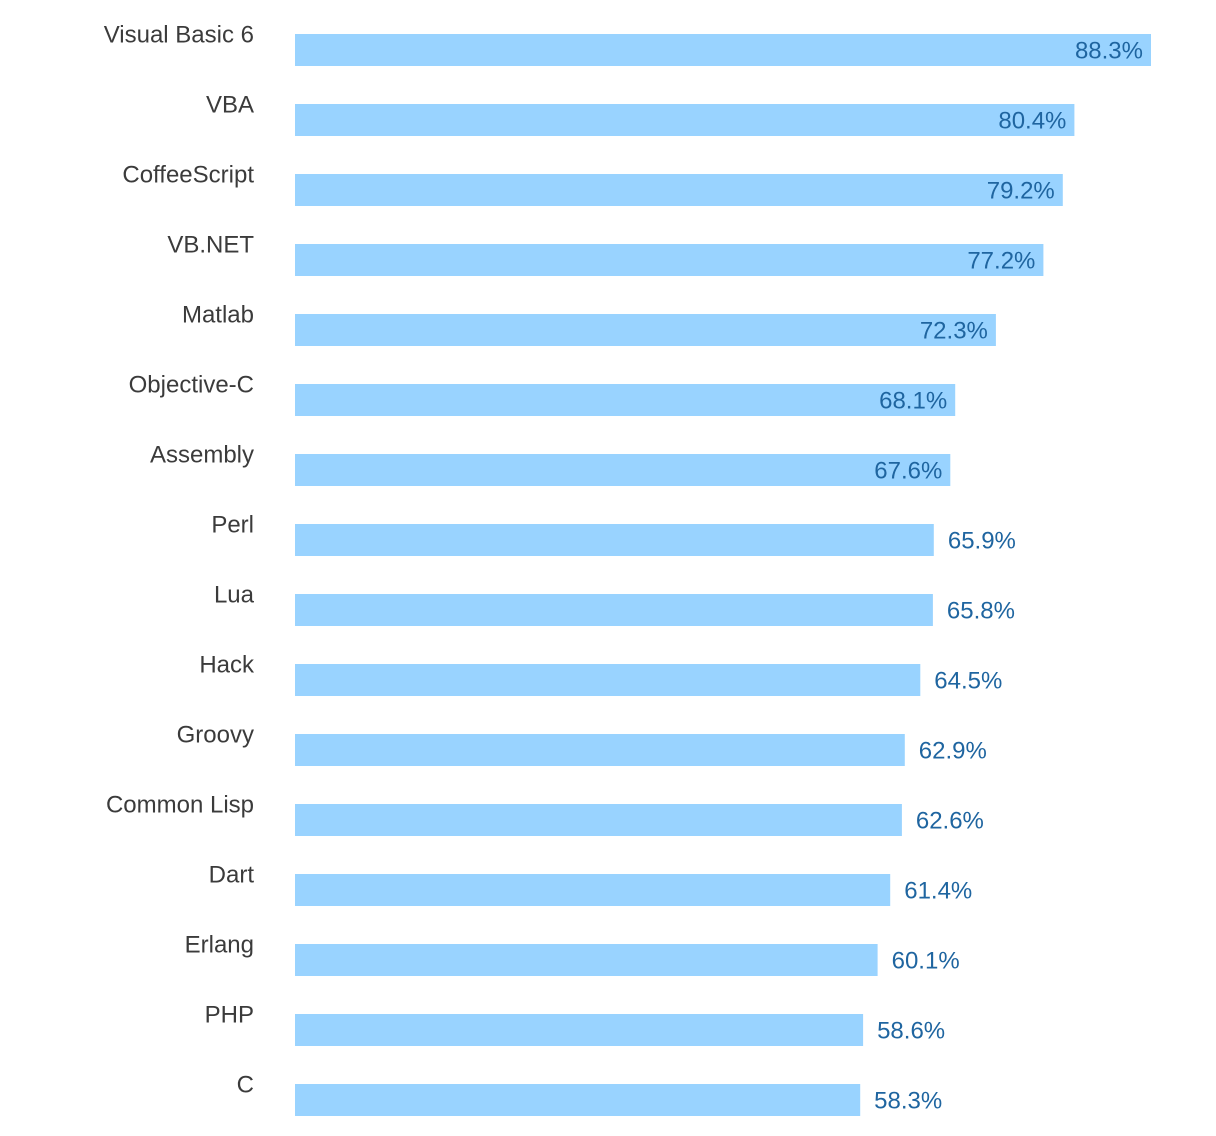 The width and height of the screenshot is (1216, 1136). I want to click on value-label: 62.9%, so click(953, 750).